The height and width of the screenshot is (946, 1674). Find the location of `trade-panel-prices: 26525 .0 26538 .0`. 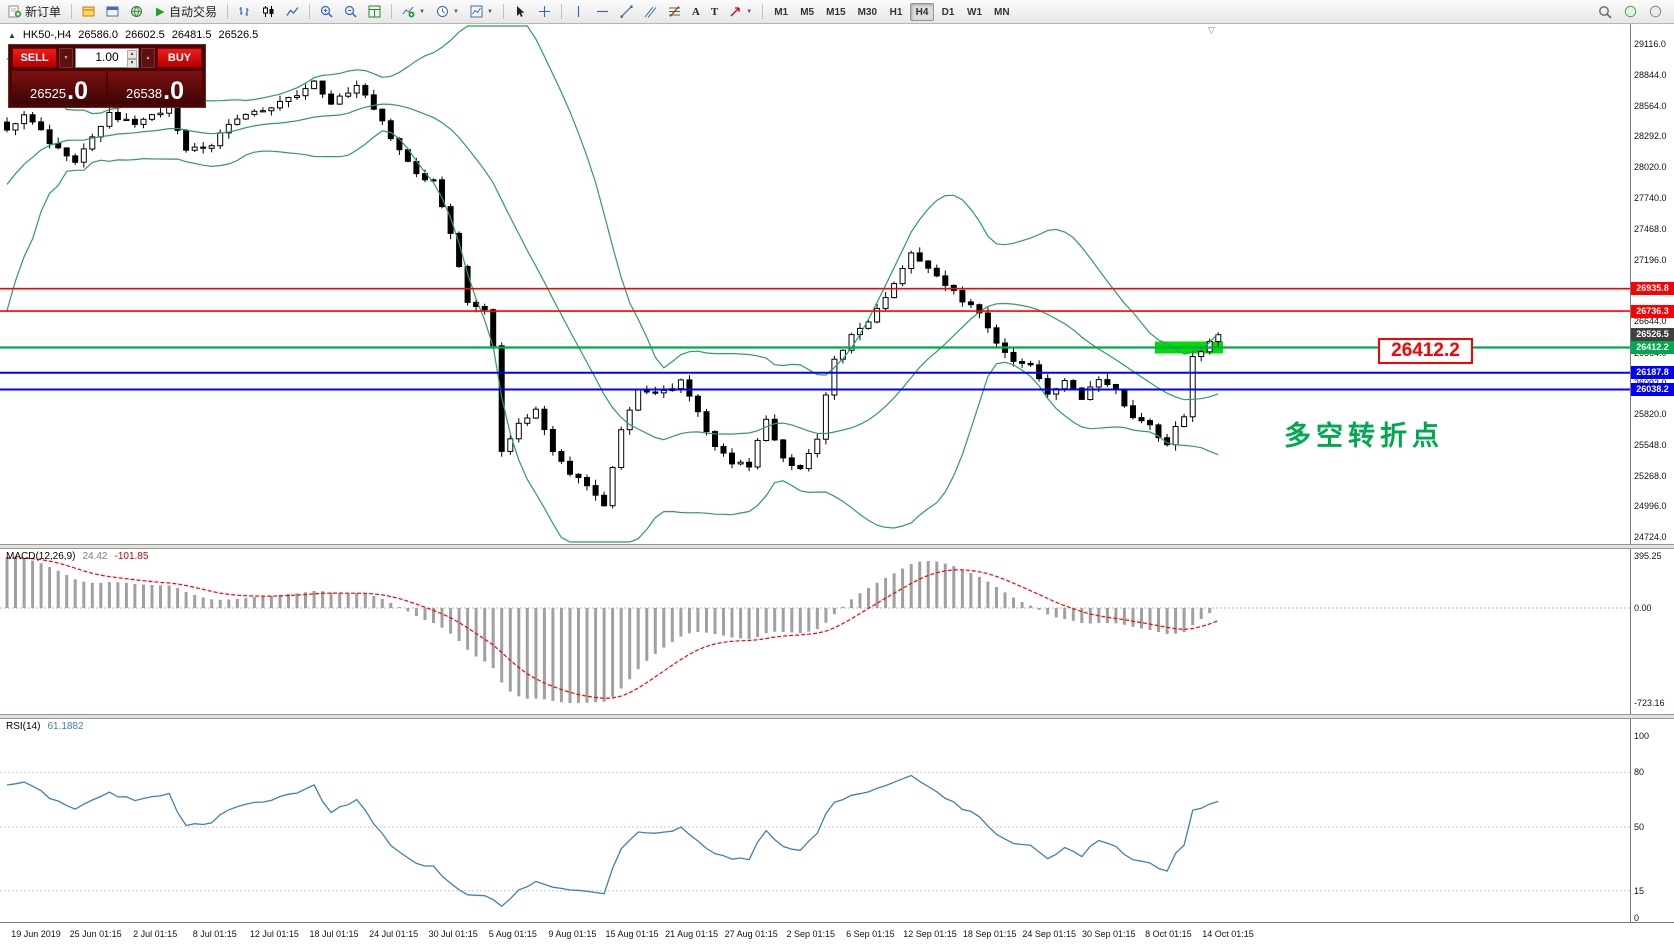

trade-panel-prices: 26525 .0 26538 .0 is located at coordinates (107, 87).